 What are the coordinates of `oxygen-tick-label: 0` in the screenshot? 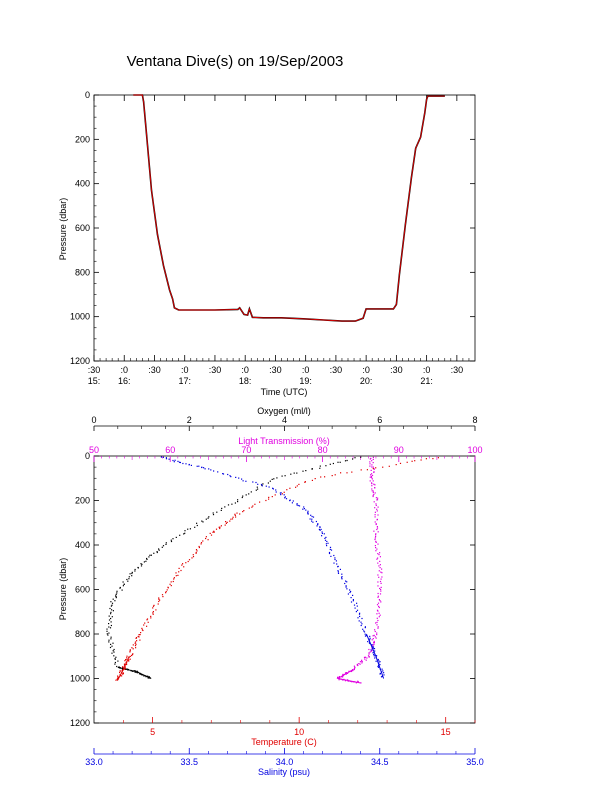 It's located at (93, 420).